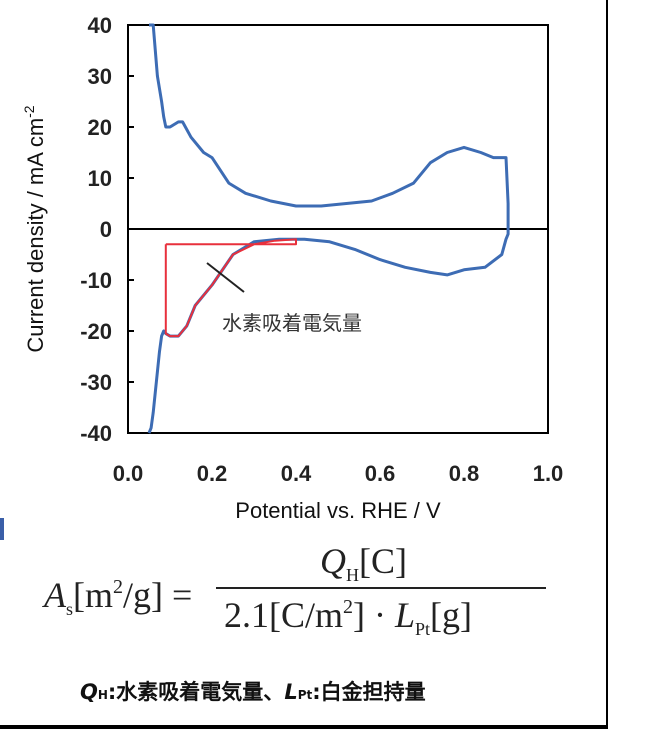  What do you see at coordinates (423, 629) in the screenshot?
I see `formula-den-sub: Pt` at bounding box center [423, 629].